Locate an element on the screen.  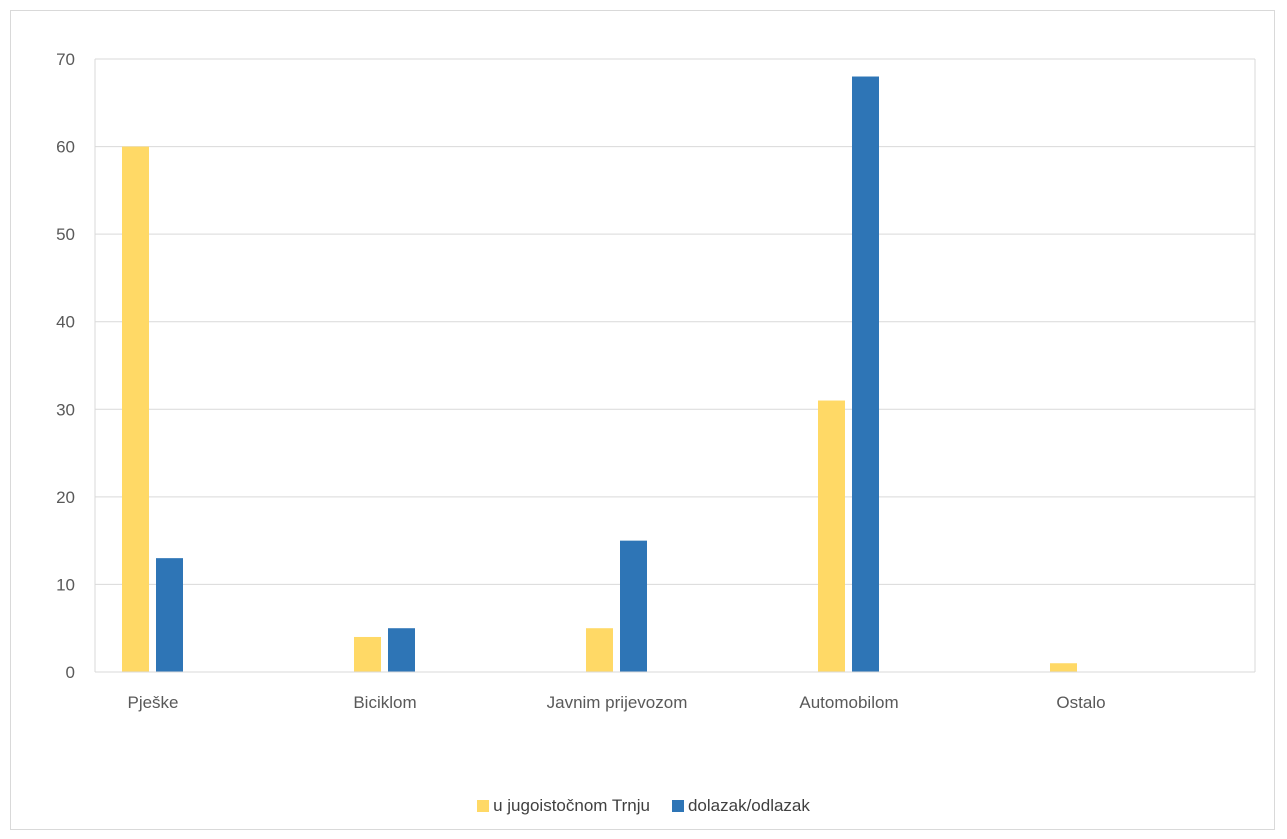
y-tick-label: 0 is located at coordinates (70, 672).